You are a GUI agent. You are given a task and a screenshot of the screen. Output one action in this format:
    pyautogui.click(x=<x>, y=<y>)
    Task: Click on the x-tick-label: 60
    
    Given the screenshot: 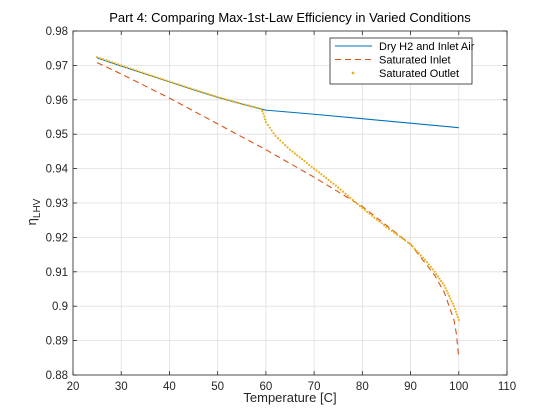 What is the action you would take?
    pyautogui.click(x=265, y=387)
    